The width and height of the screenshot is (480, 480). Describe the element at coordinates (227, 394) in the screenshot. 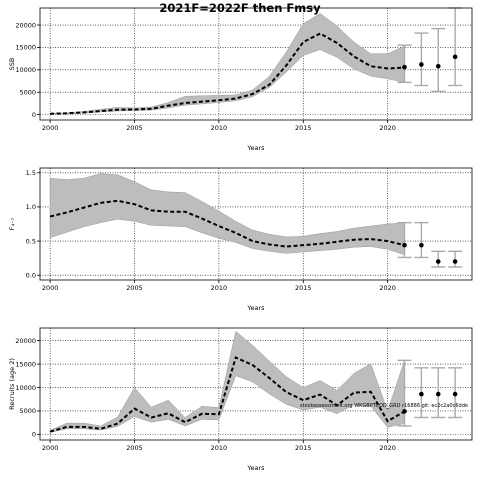

I see `recruits-median-line` at that location.